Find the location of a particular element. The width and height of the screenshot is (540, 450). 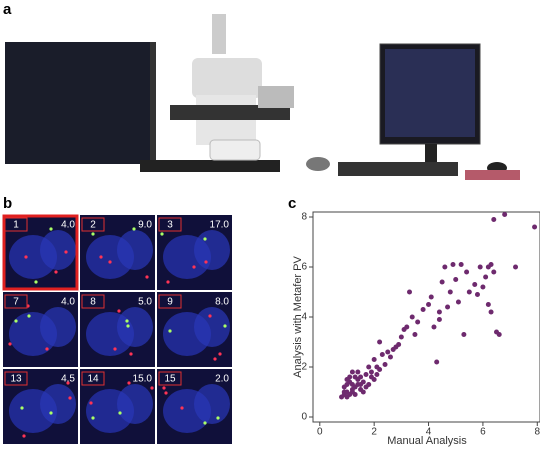

x-tick-label: 6 is located at coordinates (483, 432).